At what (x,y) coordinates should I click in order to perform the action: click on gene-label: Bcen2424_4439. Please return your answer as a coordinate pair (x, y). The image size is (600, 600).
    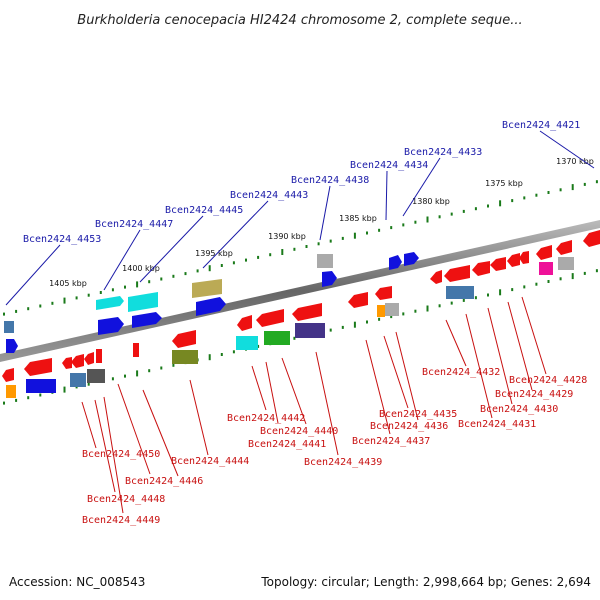
    Looking at the image, I should click on (343, 462).